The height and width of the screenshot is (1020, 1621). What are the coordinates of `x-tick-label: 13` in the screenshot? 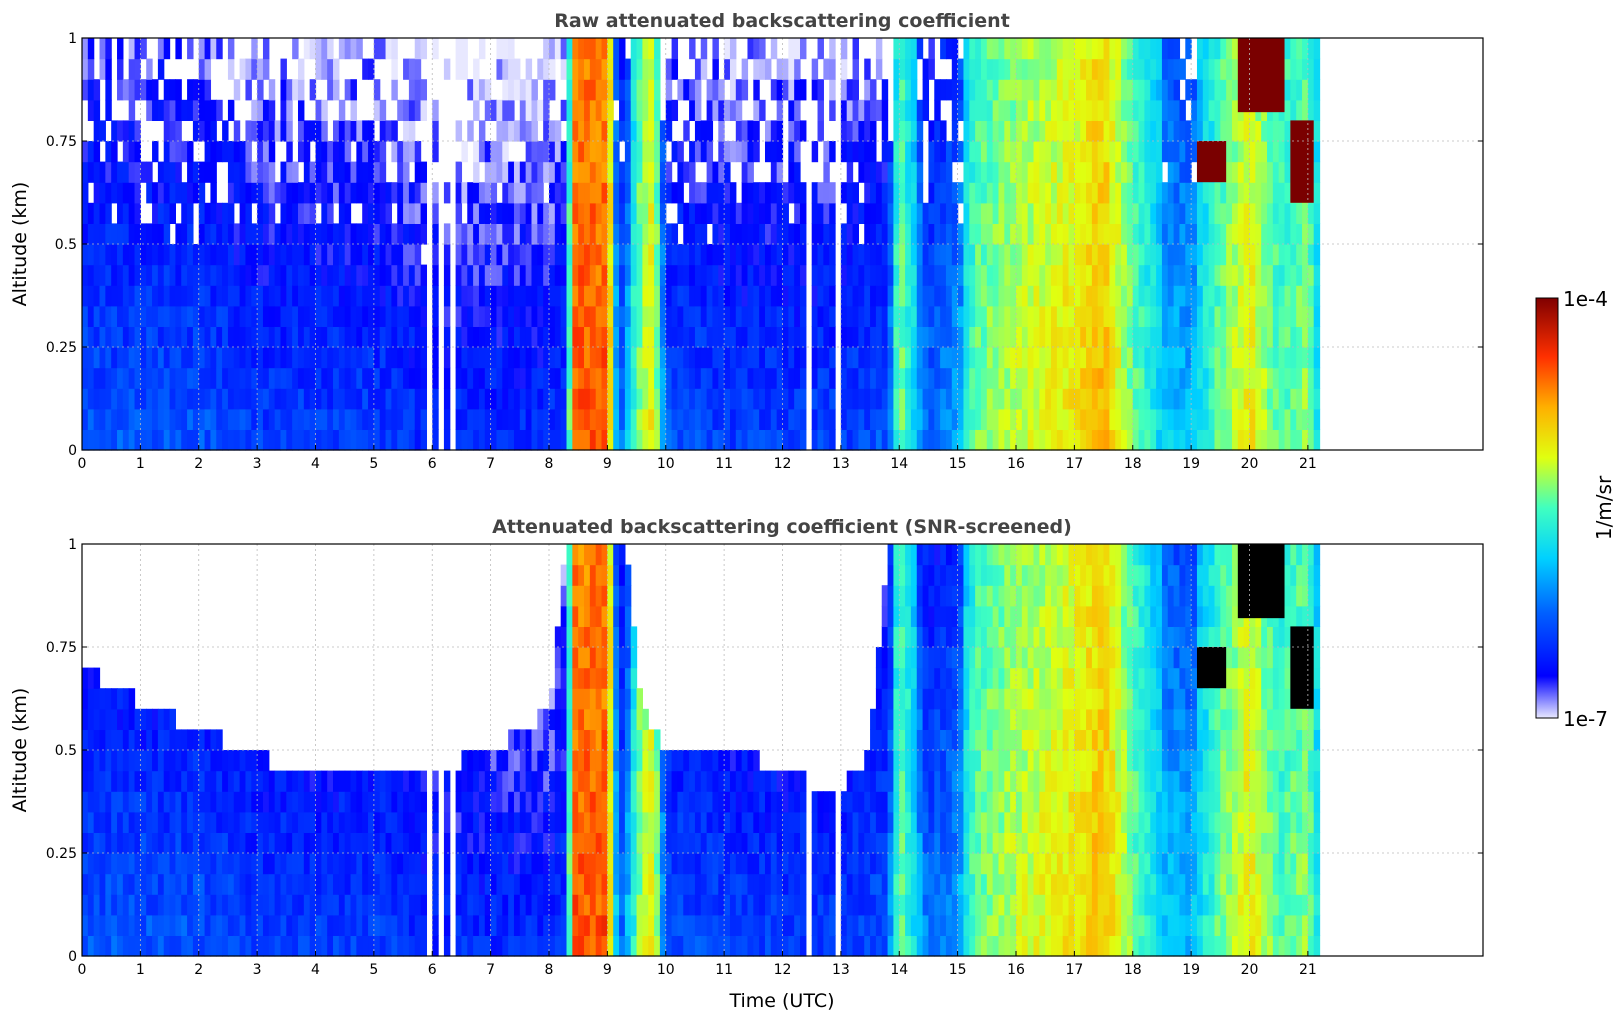 It's located at (841, 464).